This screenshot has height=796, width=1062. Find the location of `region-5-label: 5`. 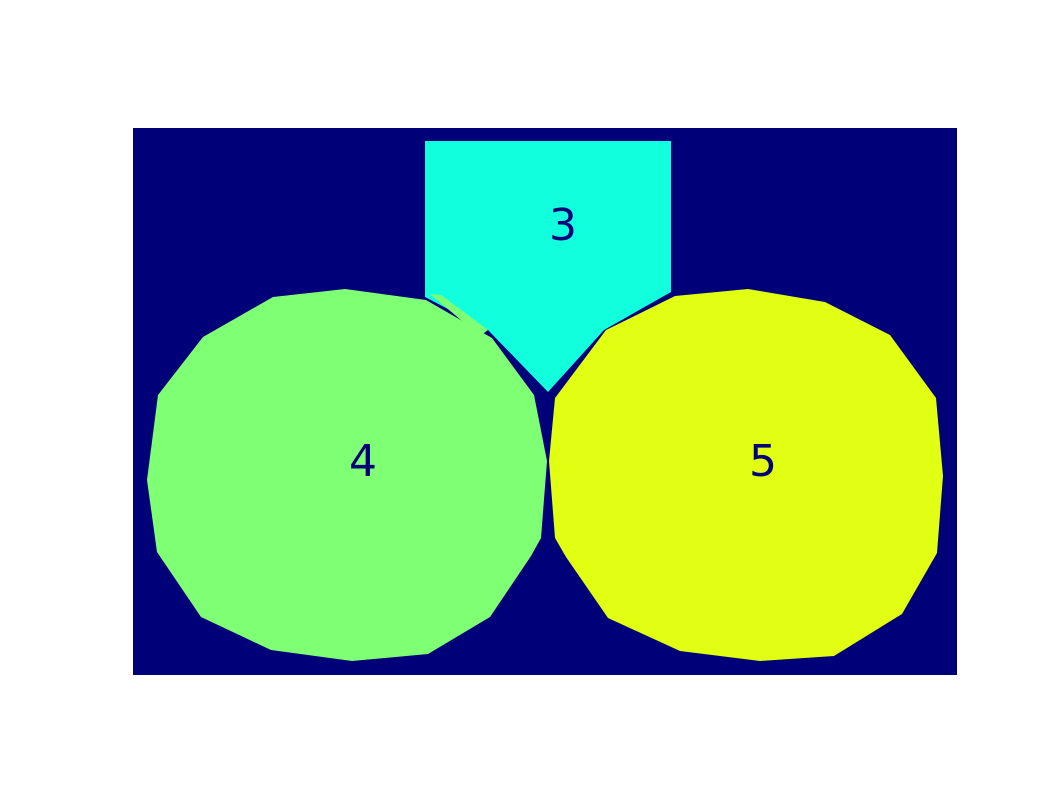

region-5-label: 5 is located at coordinates (763, 461).